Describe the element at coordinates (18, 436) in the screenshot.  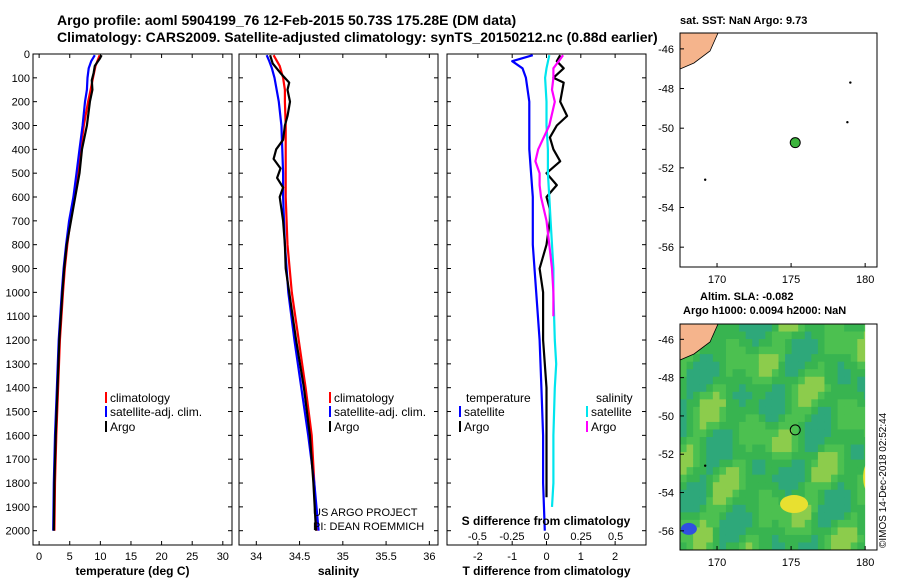
I see `depth-tick-label: 1600` at that location.